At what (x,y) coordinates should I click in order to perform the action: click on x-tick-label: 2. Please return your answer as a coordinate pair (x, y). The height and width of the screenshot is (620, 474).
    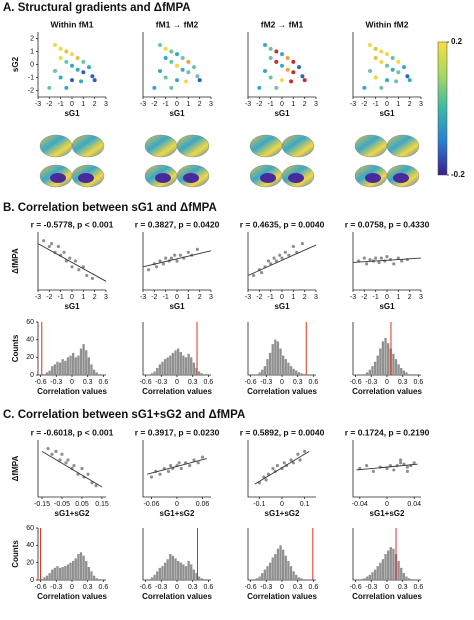
    Looking at the image, I should click on (305, 297).